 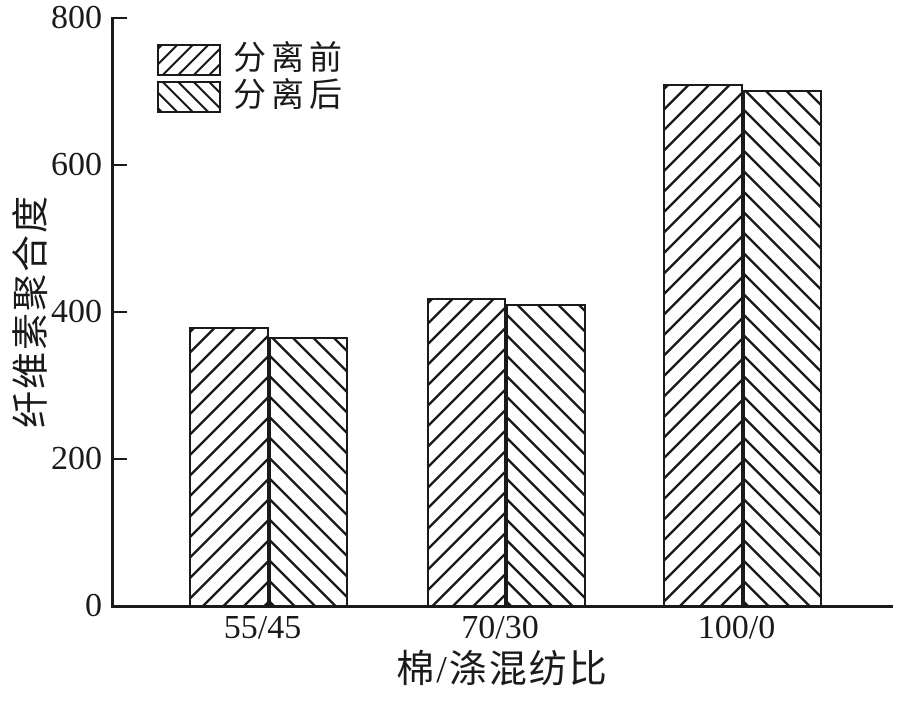 I want to click on legend-item-before-separation: 分离前, so click(x=252, y=59).